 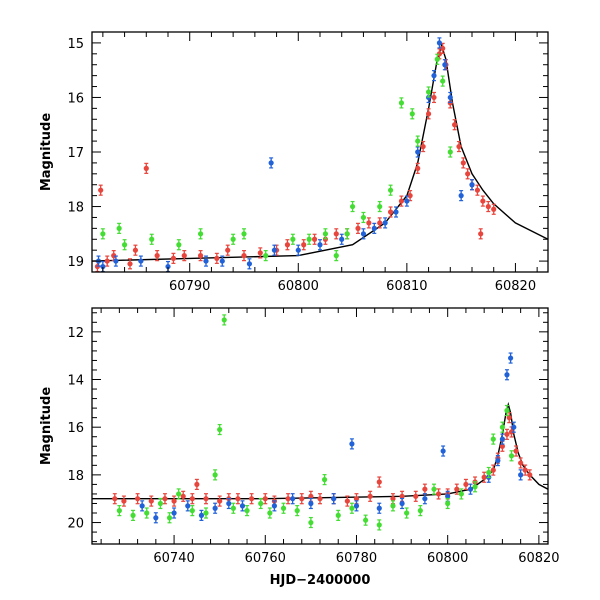 What do you see at coordinates (265, 558) in the screenshot?
I see `x-tick-label: 60760` at bounding box center [265, 558].